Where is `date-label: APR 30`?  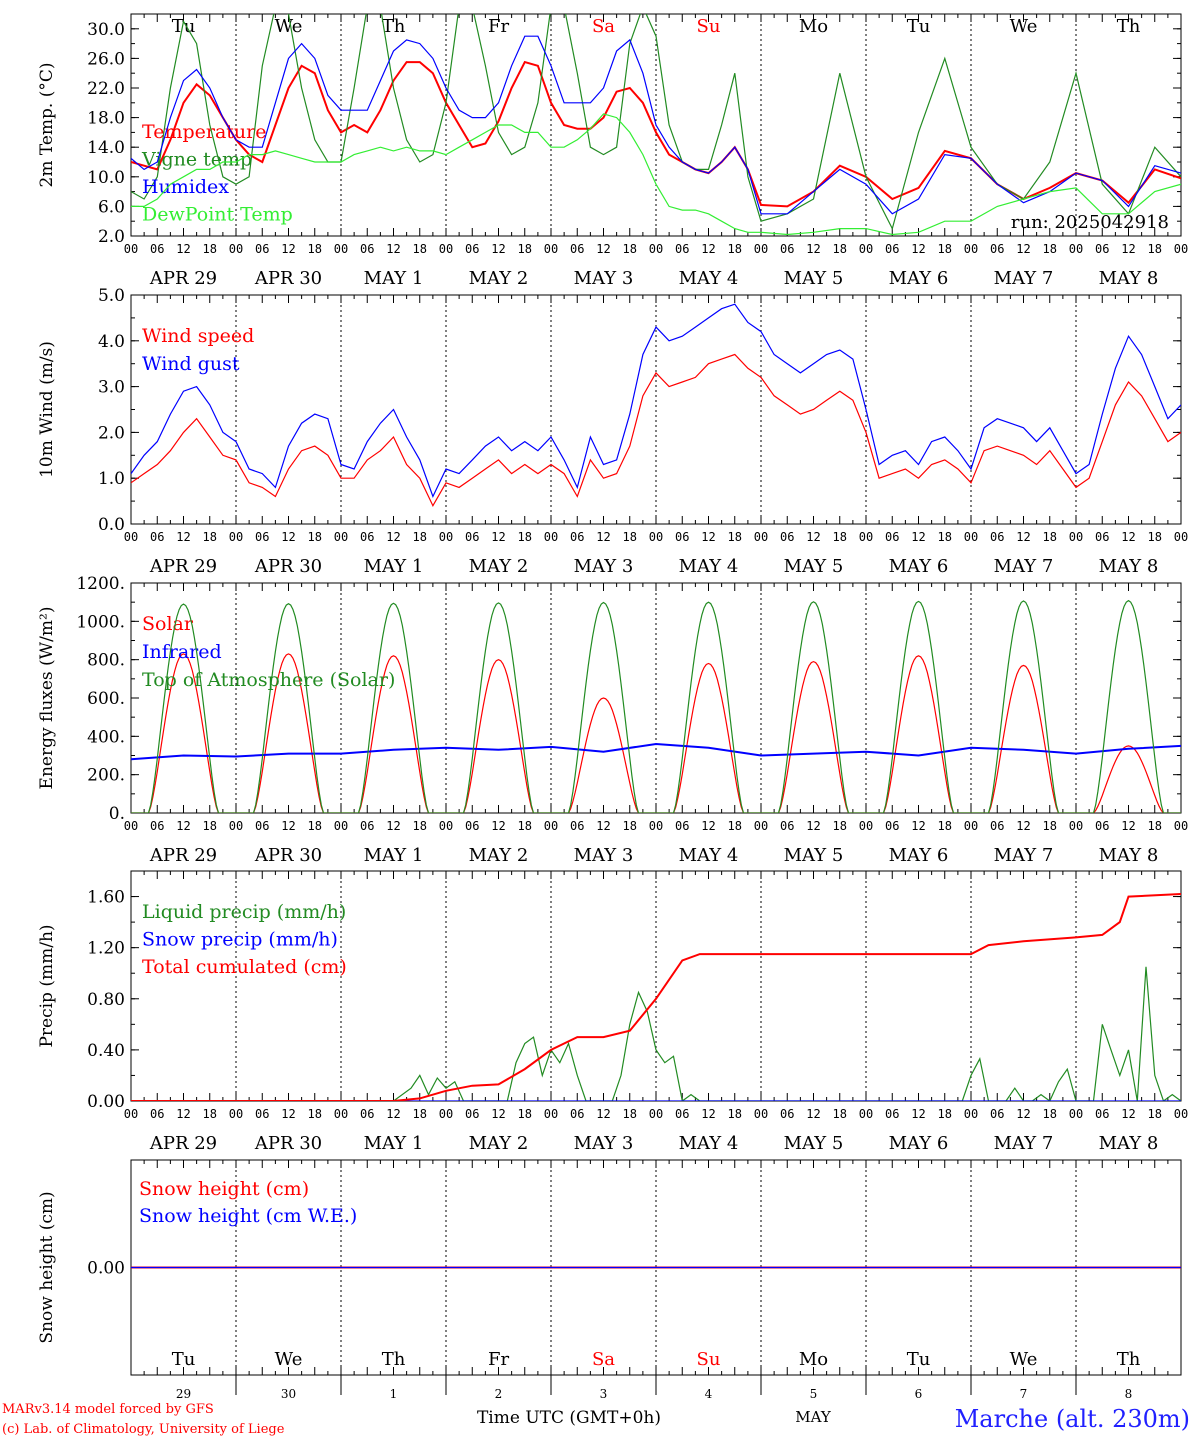 date-label: APR 30 is located at coordinates (288, 278).